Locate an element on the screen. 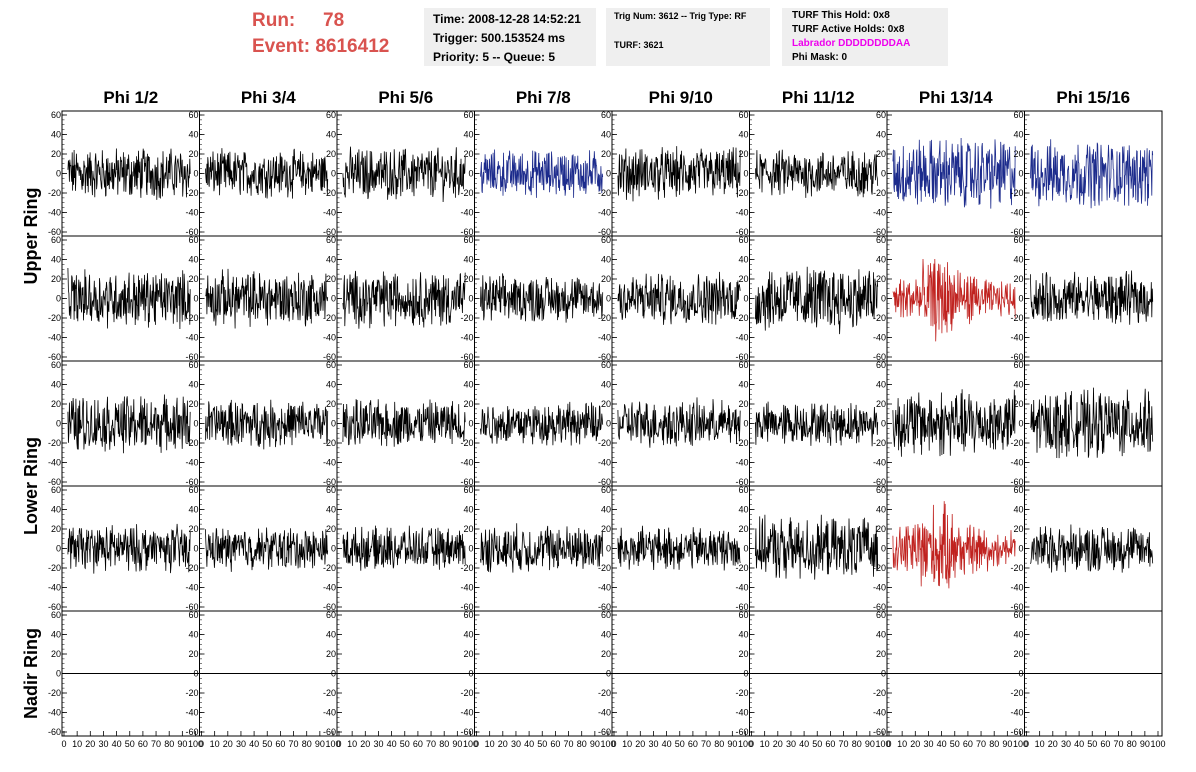  trig-line: Trig Num: 3612 -- Trig Type: RF is located at coordinates (680, 16).